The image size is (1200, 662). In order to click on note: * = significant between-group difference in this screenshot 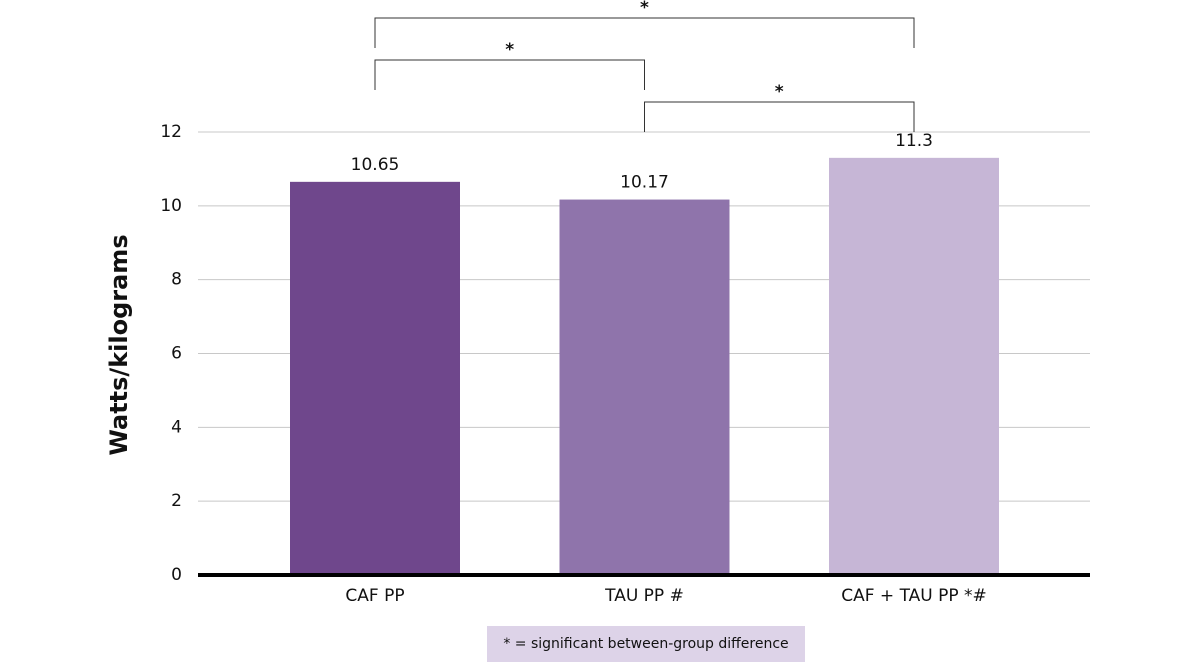, I will do `click(645, 644)`.